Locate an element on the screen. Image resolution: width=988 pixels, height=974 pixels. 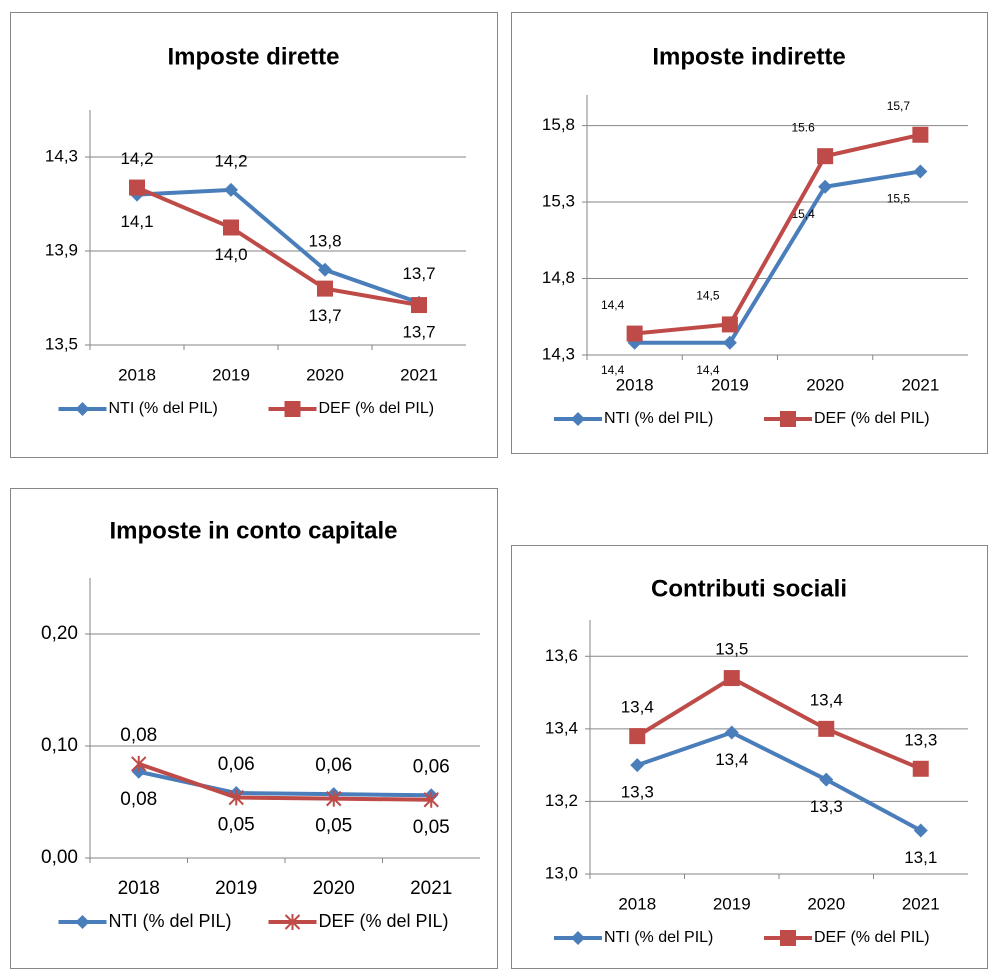
data-label: 15.6 is located at coordinates (803, 127).